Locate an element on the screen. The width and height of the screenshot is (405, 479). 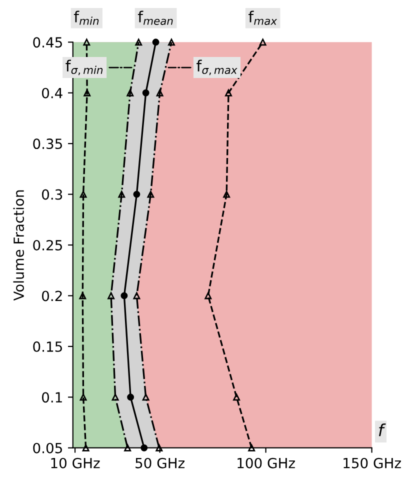
x-tick-label: 100 GHz is located at coordinates (266, 463).